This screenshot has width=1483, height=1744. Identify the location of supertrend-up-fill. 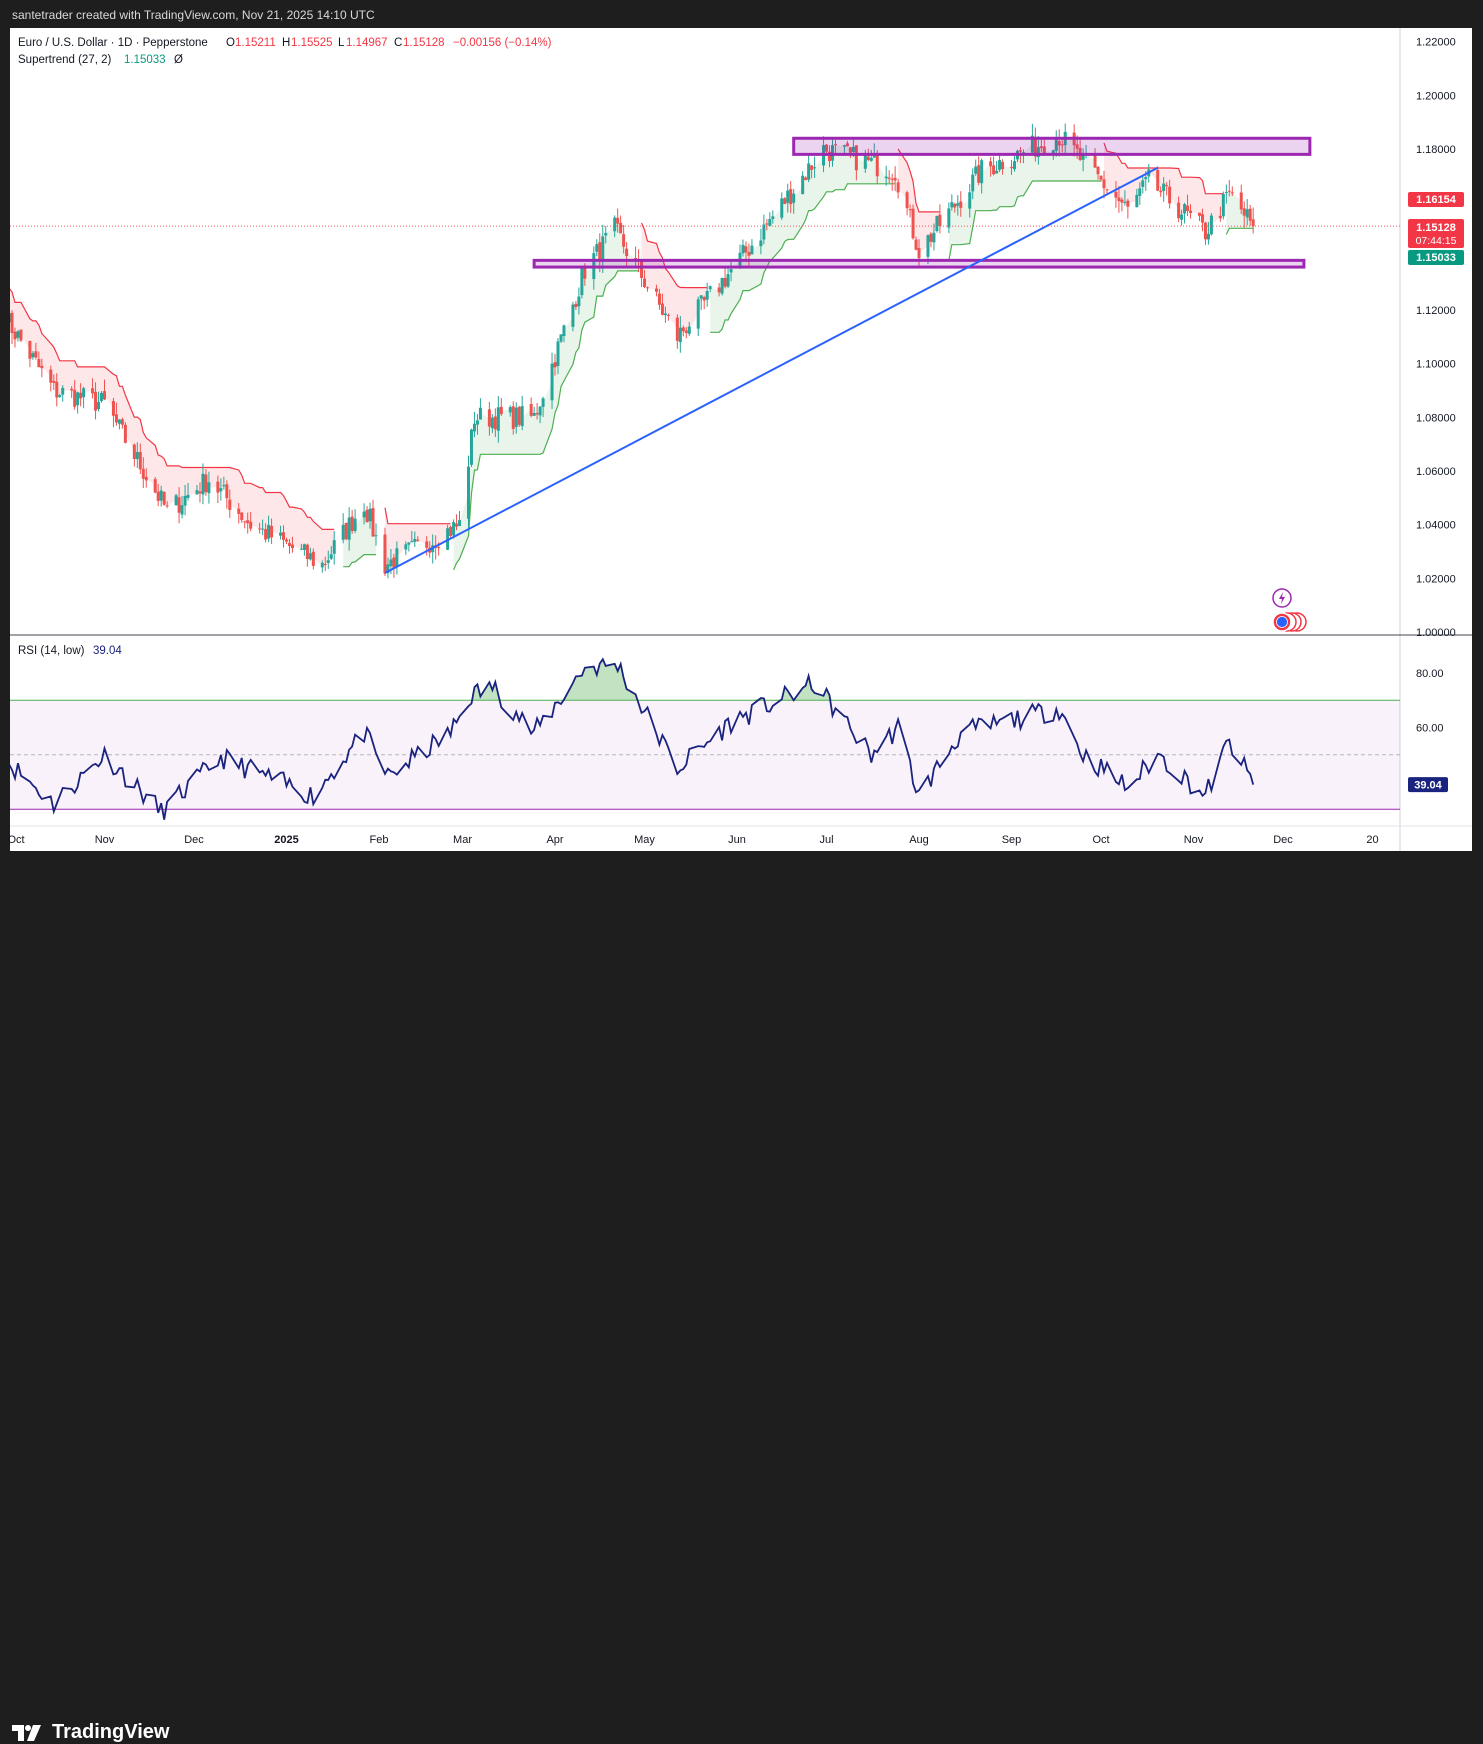
(803, 238).